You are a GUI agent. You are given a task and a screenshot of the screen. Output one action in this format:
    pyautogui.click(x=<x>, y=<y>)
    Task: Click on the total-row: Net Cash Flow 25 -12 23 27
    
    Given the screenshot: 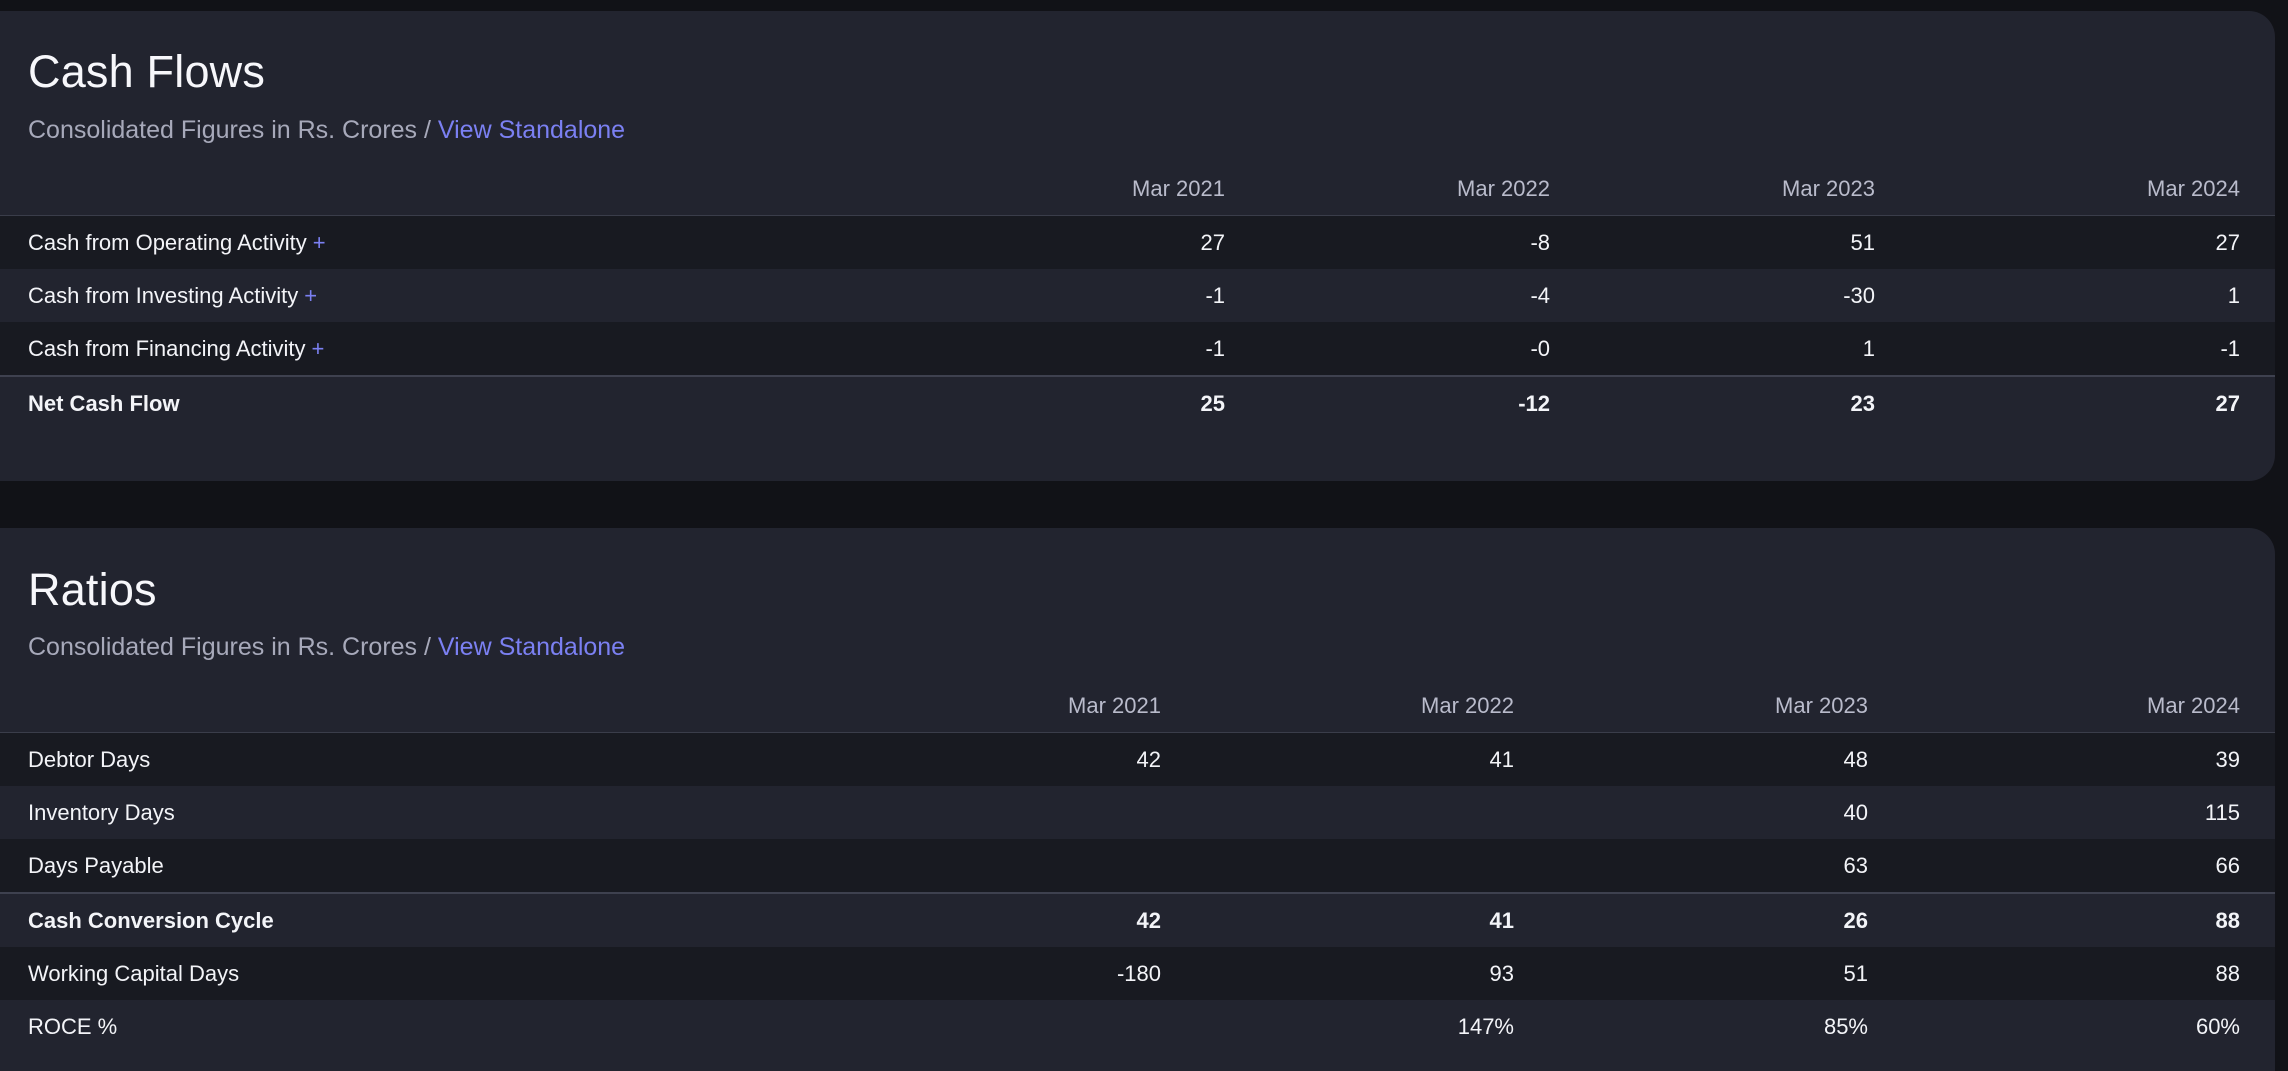 What is the action you would take?
    pyautogui.click(x=1137, y=403)
    